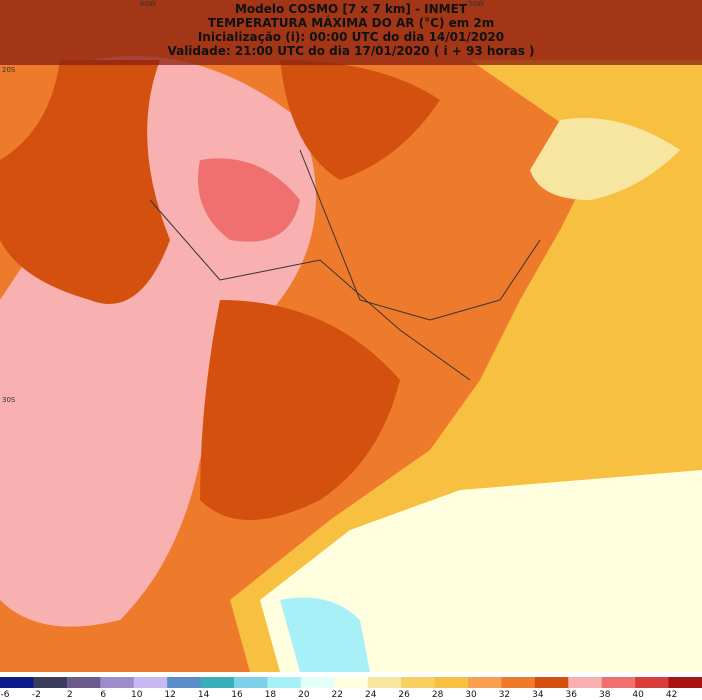 The width and height of the screenshot is (702, 700). What do you see at coordinates (148, 4) in the screenshot?
I see `coord-label: 60W` at bounding box center [148, 4].